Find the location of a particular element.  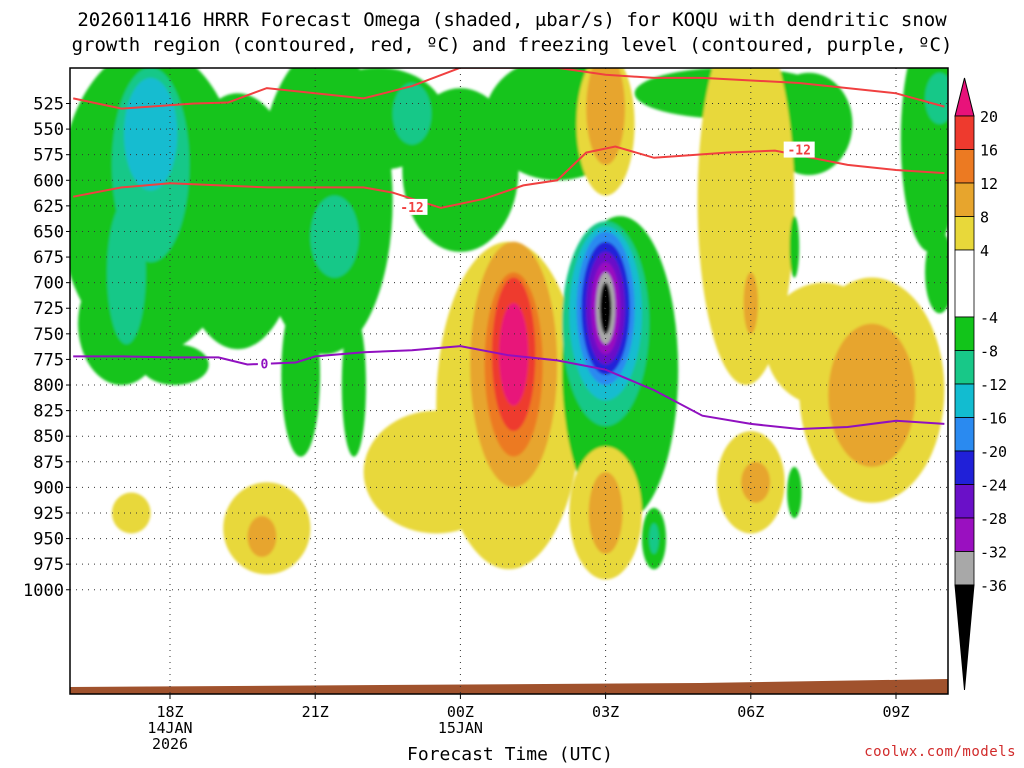

y-tick-label: 675 is located at coordinates (48, 258).